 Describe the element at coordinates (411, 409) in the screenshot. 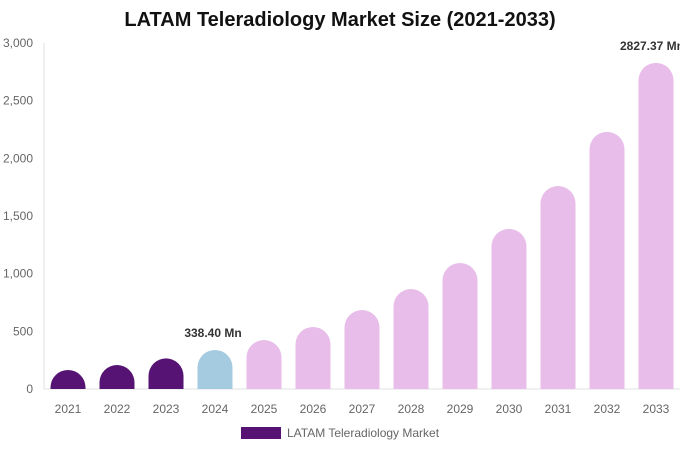

I see `x-tick-label: 2028` at that location.